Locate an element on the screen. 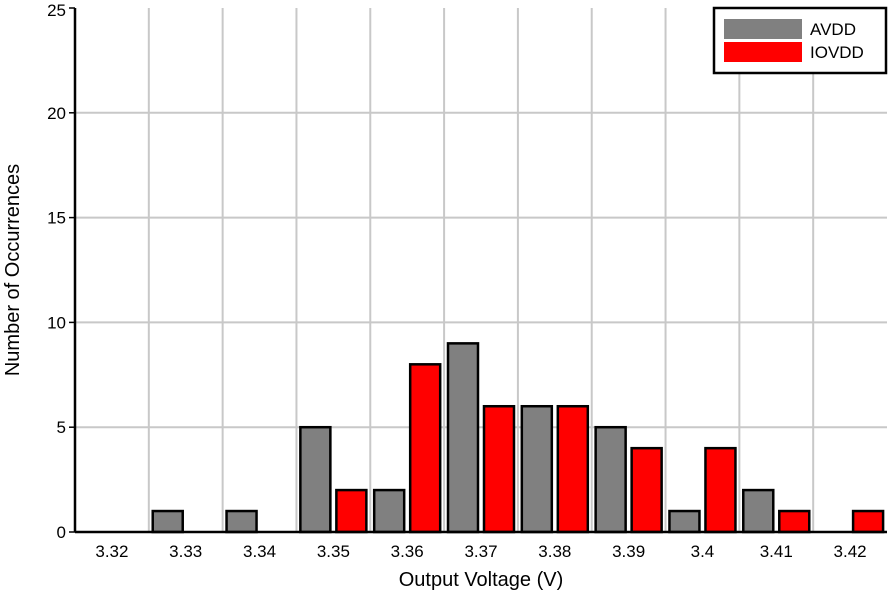 The image size is (889, 590). x-tick-label: 3.42 is located at coordinates (850, 551).